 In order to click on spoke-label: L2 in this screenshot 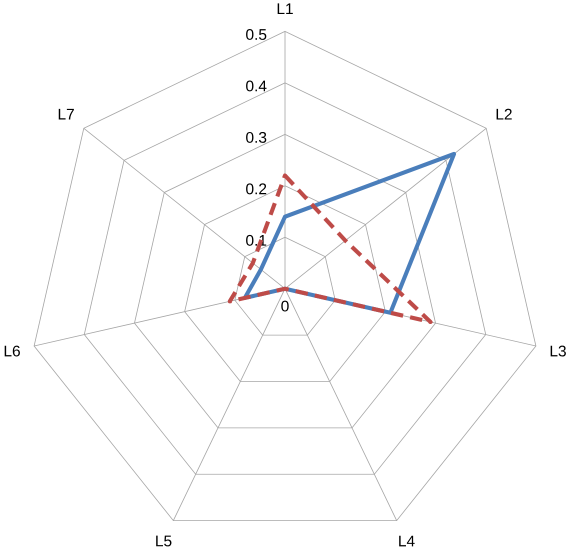, I will do `click(504, 114)`.